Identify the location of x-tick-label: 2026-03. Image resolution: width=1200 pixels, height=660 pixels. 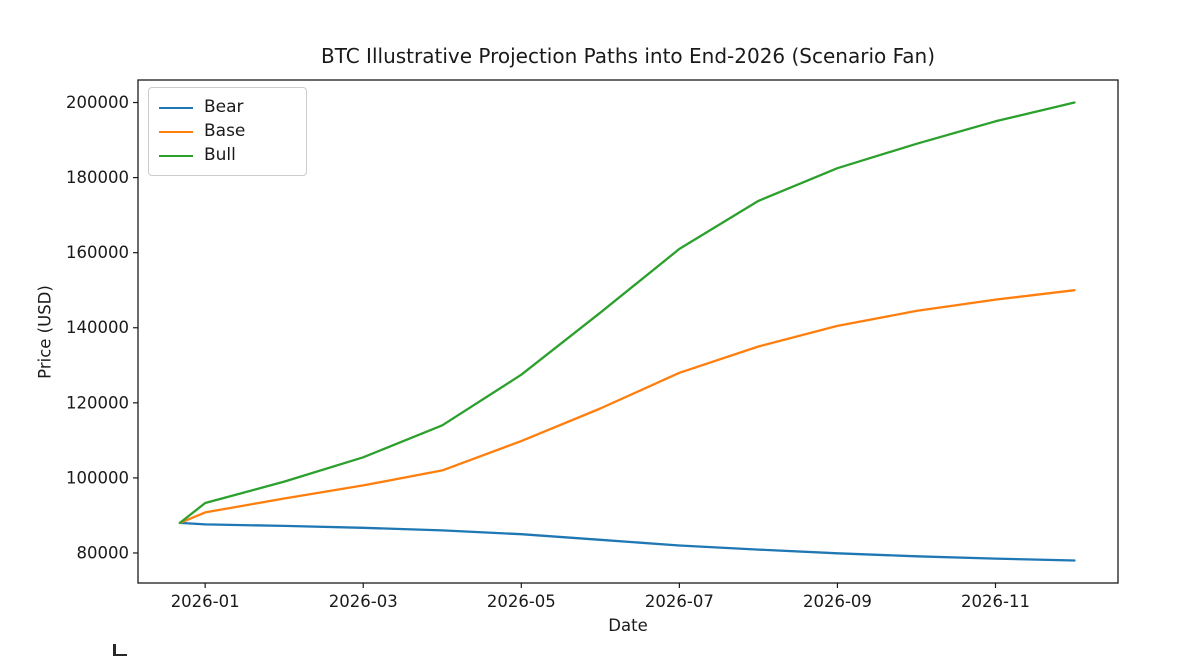
(363, 601).